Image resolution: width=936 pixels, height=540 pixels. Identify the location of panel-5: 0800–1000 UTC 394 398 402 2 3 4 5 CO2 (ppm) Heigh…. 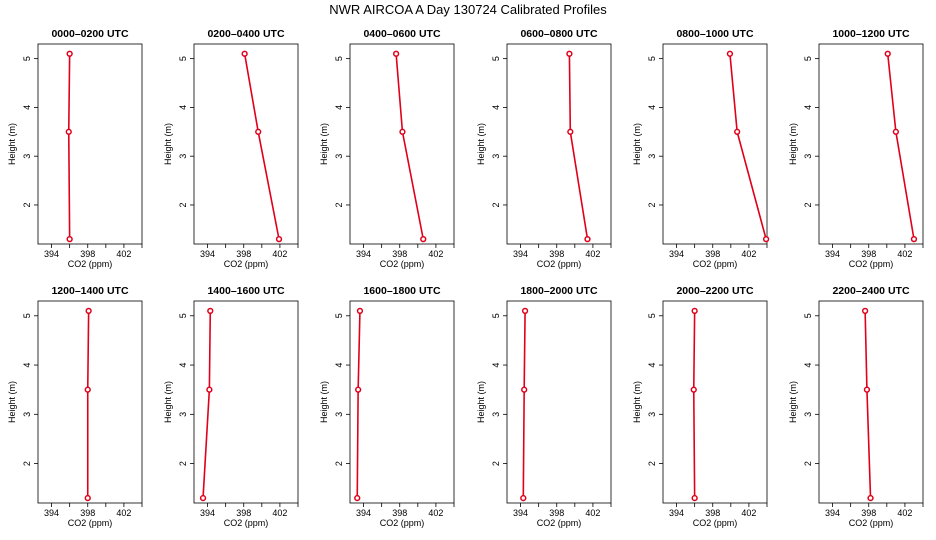
(701, 148).